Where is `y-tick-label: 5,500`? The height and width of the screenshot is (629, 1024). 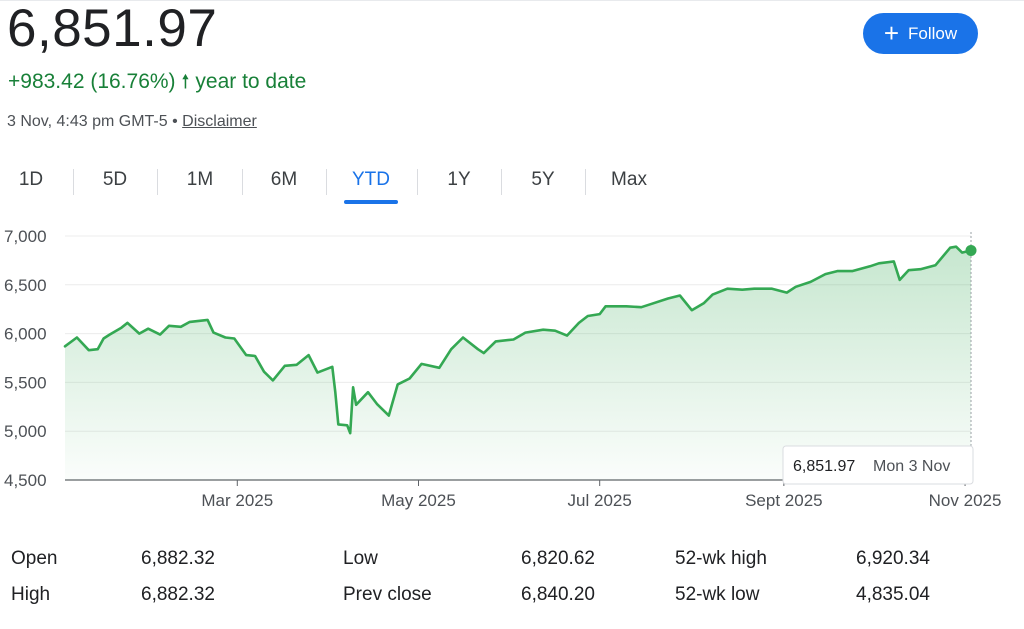 y-tick-label: 5,500 is located at coordinates (25, 382).